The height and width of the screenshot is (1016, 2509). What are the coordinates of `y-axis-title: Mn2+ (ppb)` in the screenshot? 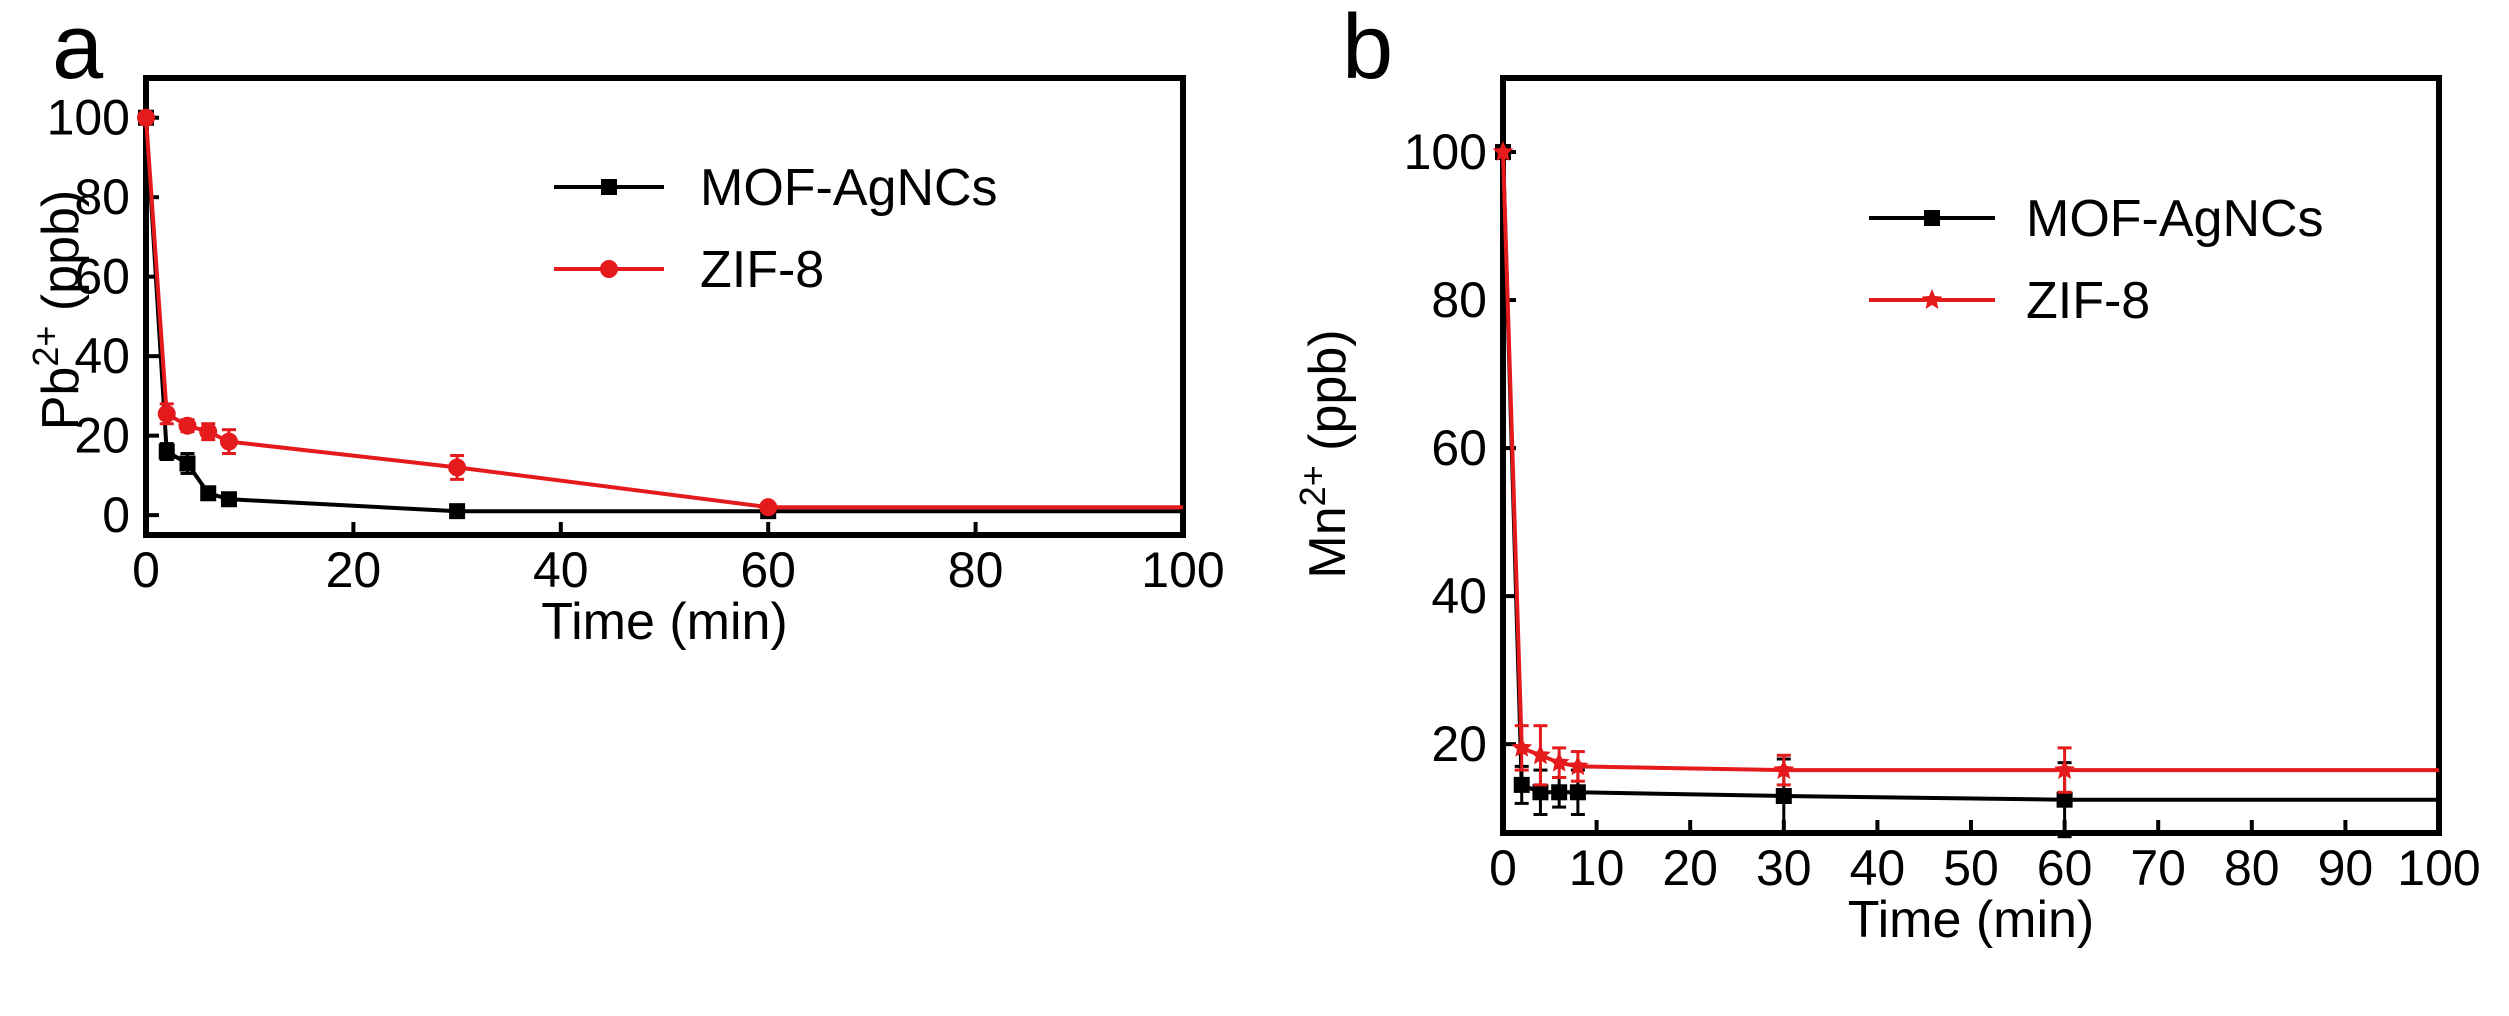 It's located at (1324, 453).